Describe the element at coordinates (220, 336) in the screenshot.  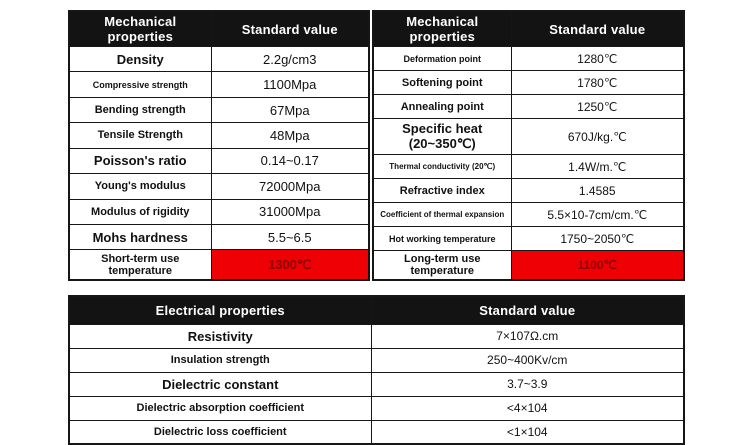
I see `property-label: Resistivity` at that location.